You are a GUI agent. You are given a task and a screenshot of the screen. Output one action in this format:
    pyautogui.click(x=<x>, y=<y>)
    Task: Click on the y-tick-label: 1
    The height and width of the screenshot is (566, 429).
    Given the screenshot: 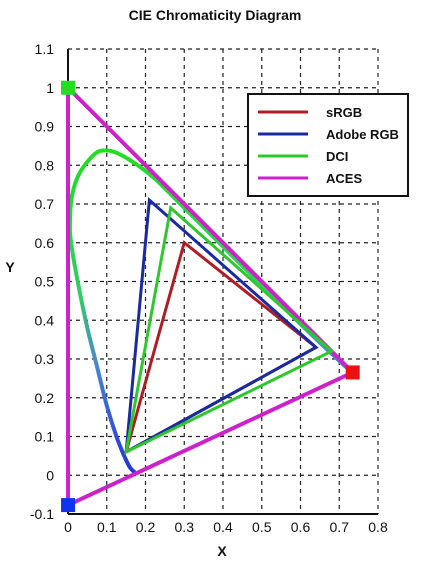 What is the action you would take?
    pyautogui.click(x=50, y=88)
    